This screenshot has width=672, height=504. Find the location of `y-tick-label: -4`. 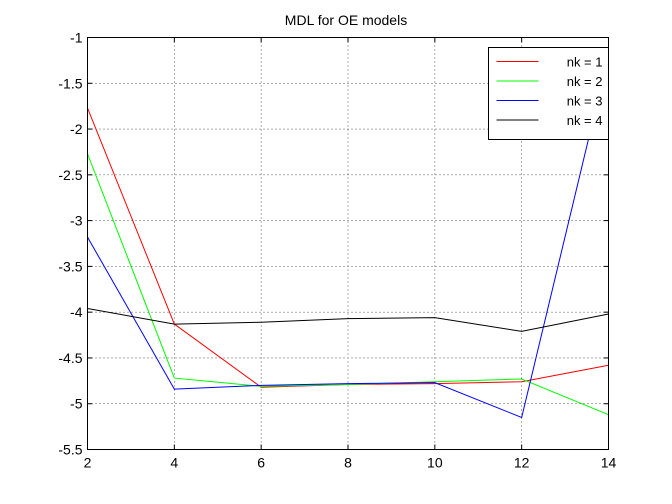

y-tick-label: -4 is located at coordinates (76, 312).